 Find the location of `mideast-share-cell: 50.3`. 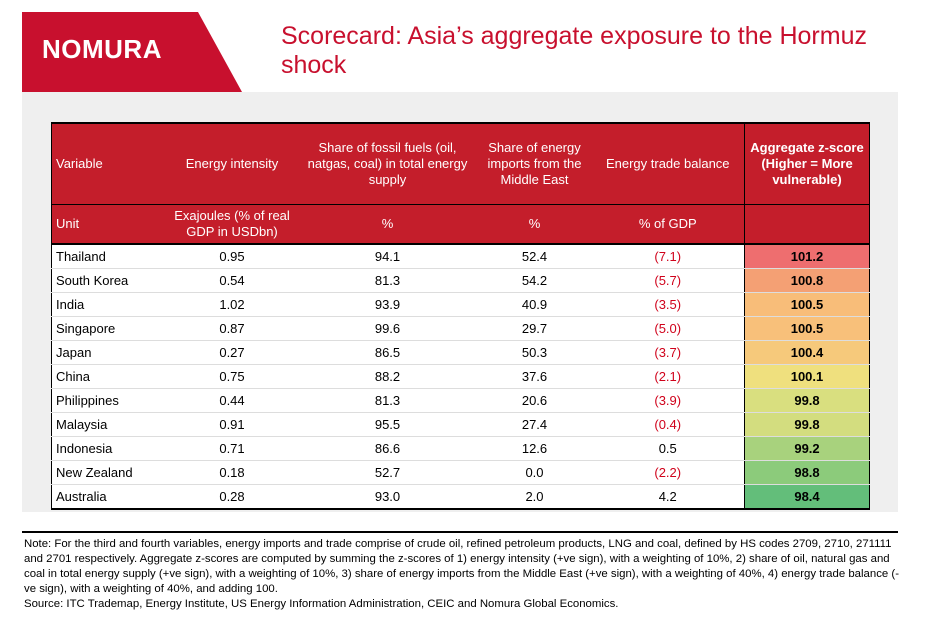

mideast-share-cell: 50.3 is located at coordinates (534, 352).